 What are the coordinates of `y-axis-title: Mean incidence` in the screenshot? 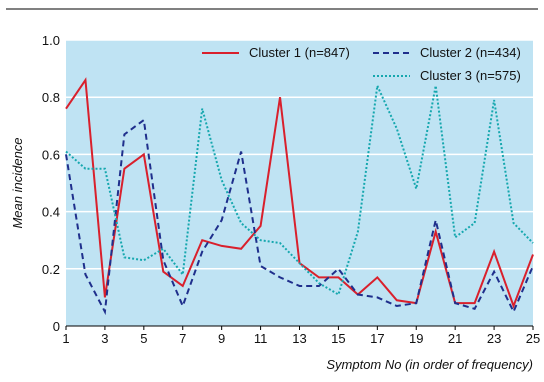 It's located at (17, 182).